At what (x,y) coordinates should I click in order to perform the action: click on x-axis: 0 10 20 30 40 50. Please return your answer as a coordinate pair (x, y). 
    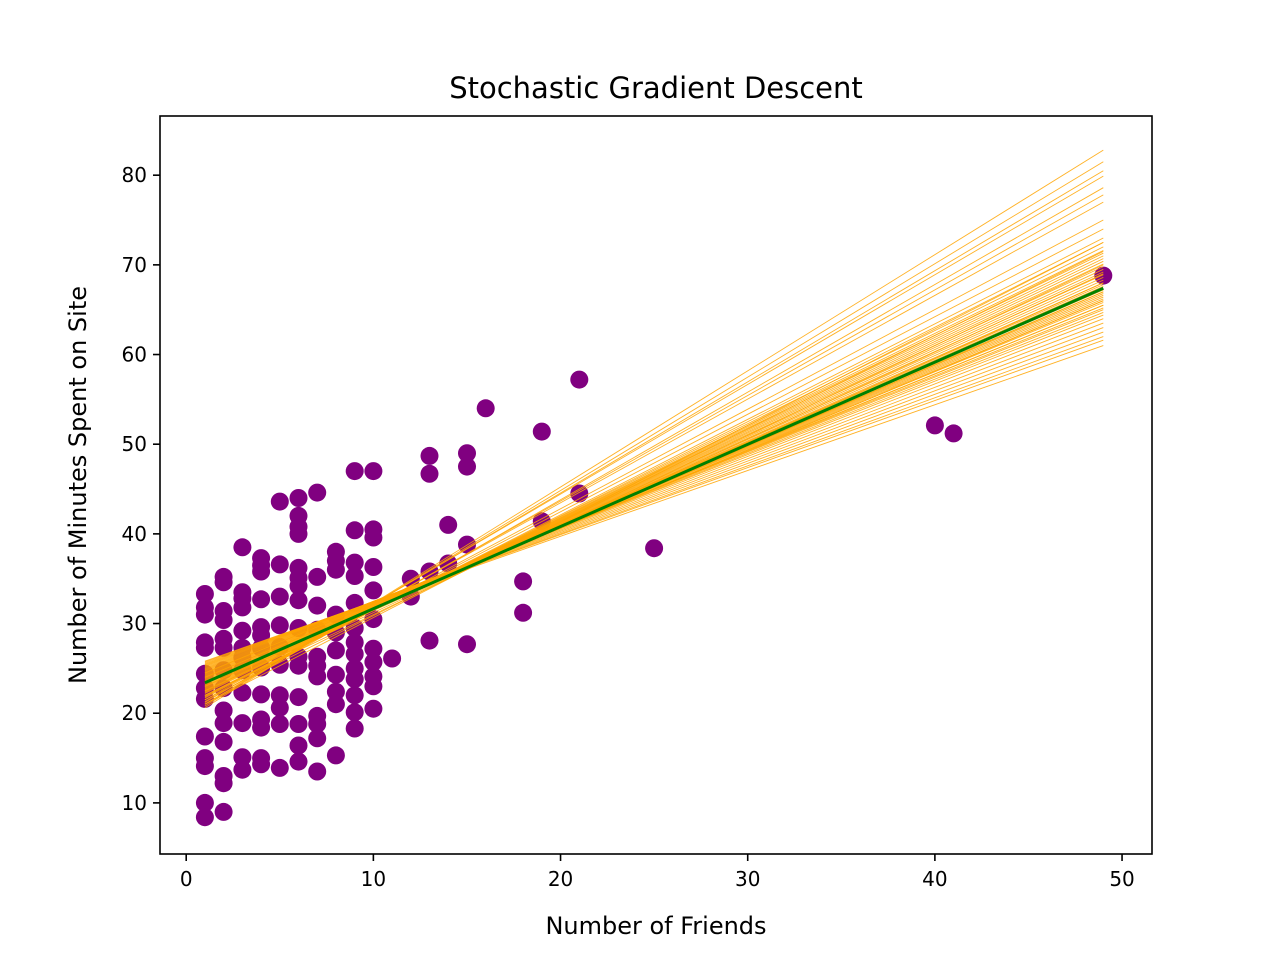
    Looking at the image, I should click on (657, 872).